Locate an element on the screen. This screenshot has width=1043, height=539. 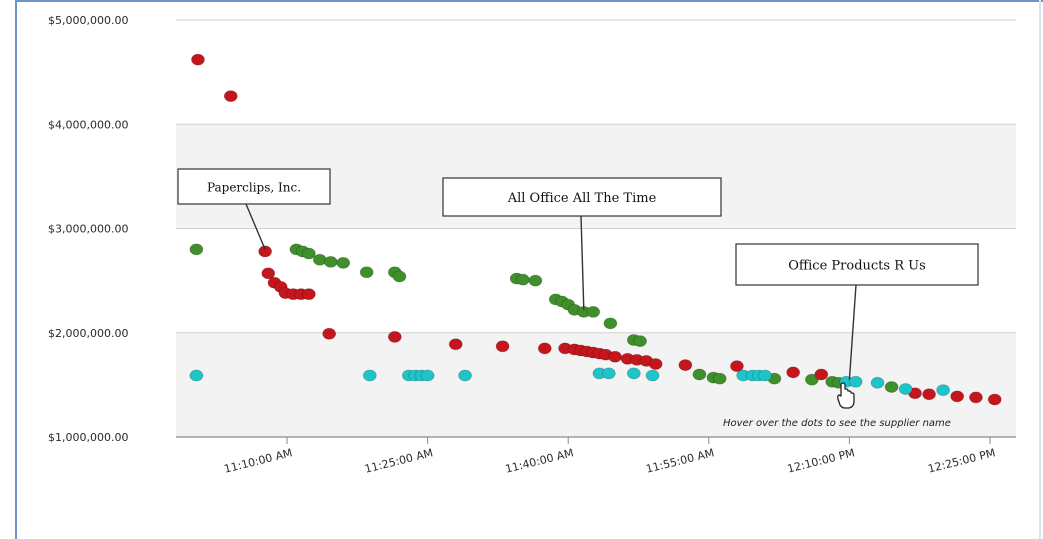
callout-label: Office Products R Us is located at coordinates (857, 266).